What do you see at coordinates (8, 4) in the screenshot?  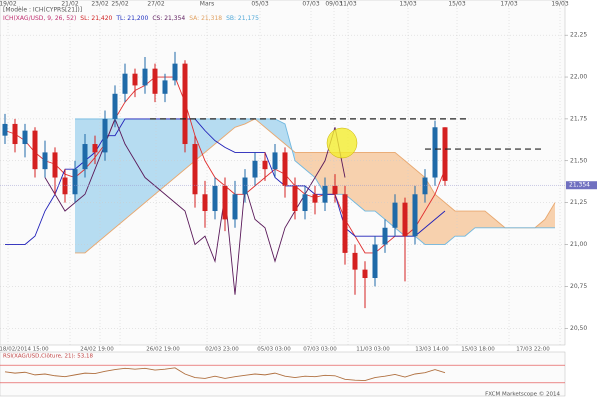 I see `x-date-label: 19/02` at bounding box center [8, 4].